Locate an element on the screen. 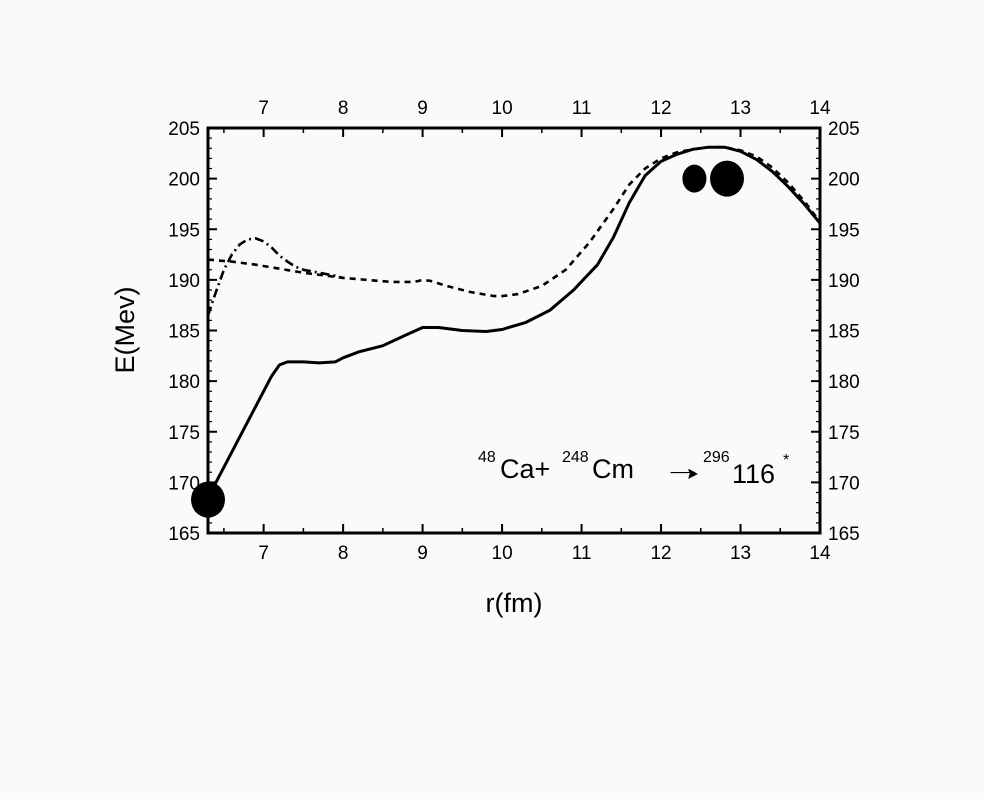 The image size is (984, 799). y-tick-label-right: 205 is located at coordinates (844, 129).